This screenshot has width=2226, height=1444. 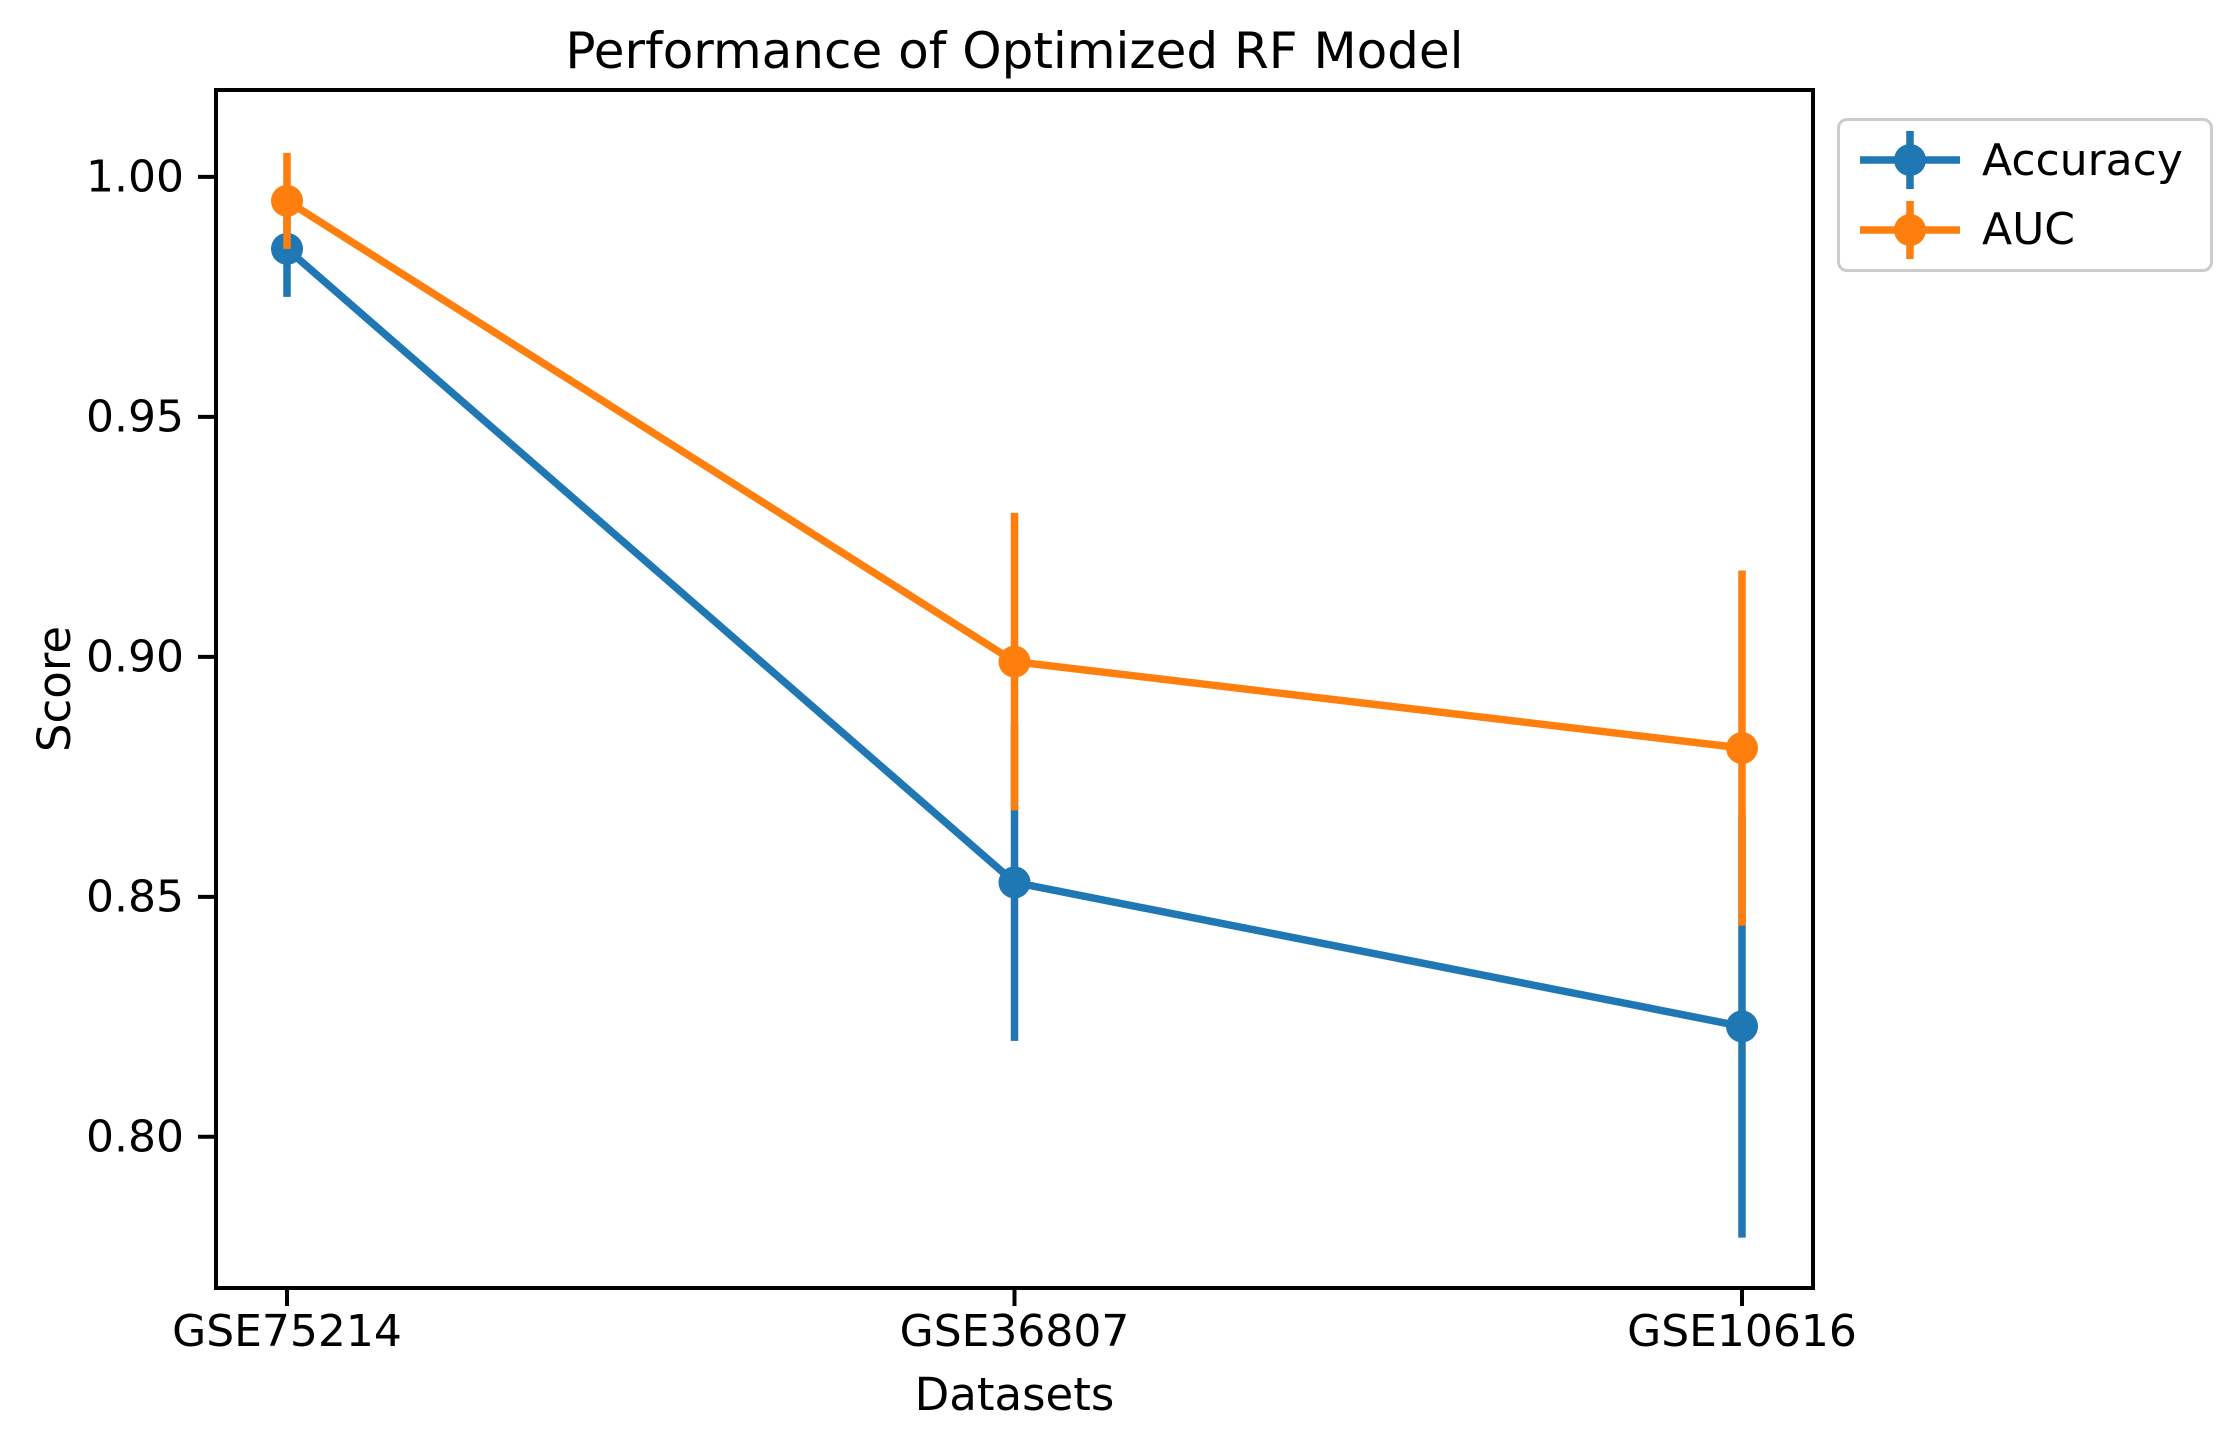 I want to click on legend-item-accuracy: Accuracy, so click(x=2025, y=160).